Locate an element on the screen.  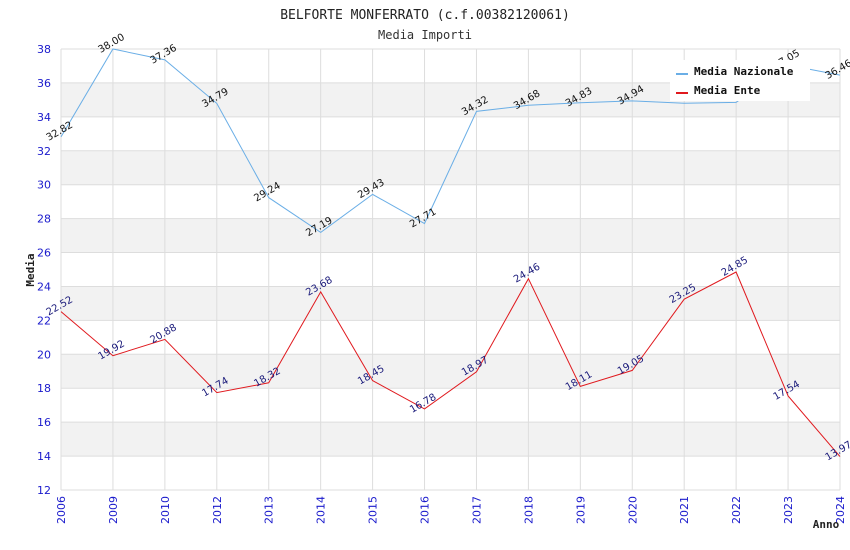
x-tick-label: 2024 is located at coordinates (840, 510).